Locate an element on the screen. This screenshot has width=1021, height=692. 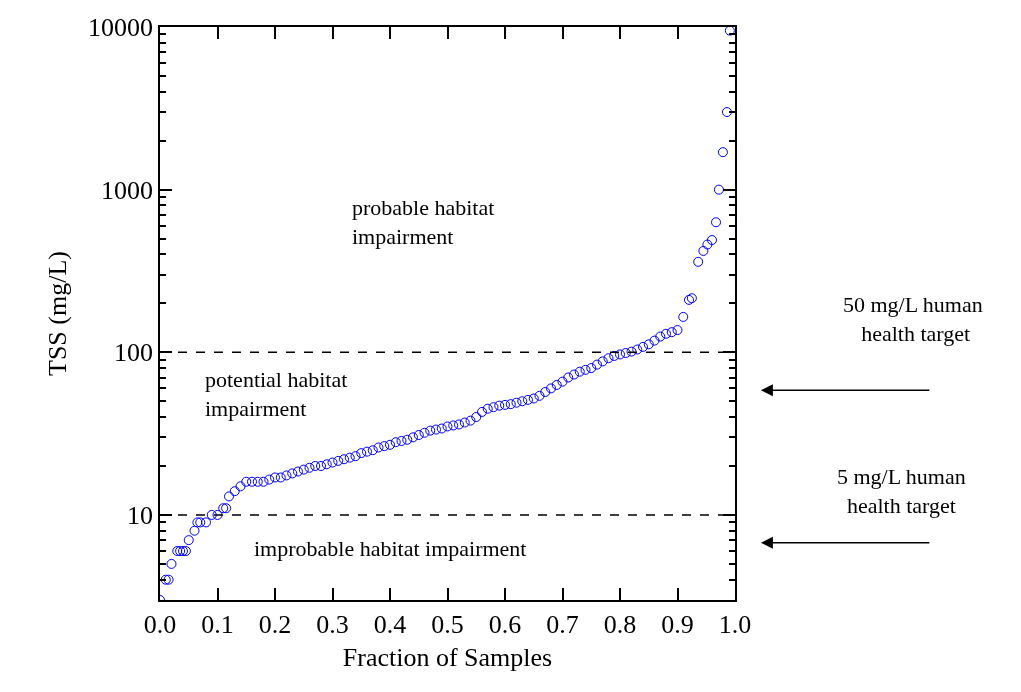
x-tick-label: 0.1 is located at coordinates (217, 624).